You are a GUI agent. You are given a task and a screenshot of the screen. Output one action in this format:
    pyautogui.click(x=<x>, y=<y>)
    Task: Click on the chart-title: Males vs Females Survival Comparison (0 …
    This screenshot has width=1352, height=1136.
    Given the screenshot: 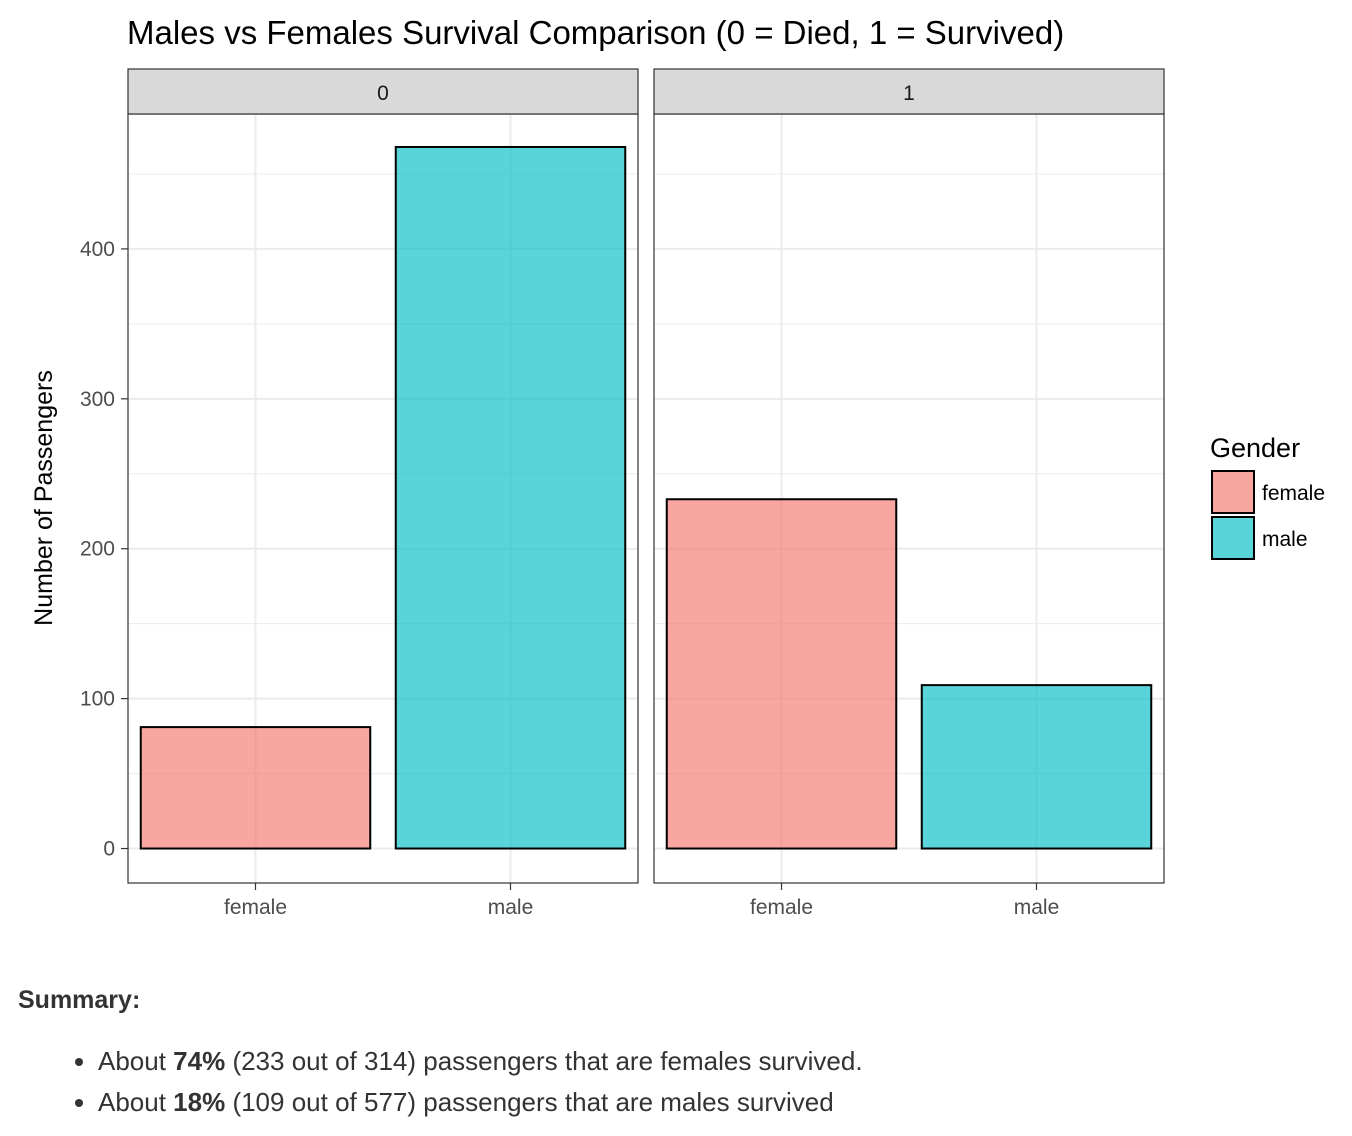 What is the action you would take?
    pyautogui.click(x=595, y=32)
    